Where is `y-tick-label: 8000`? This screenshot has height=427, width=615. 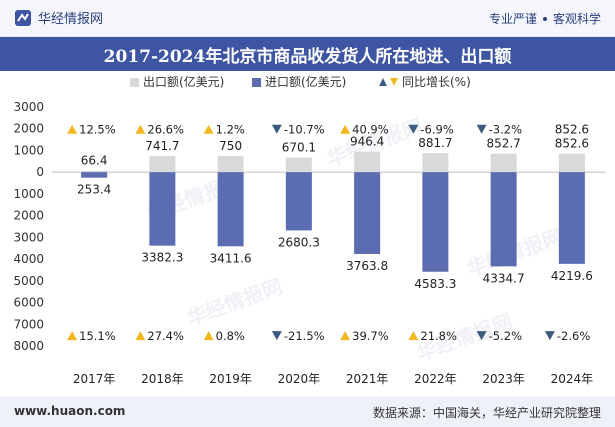
y-tick-label: 8000 is located at coordinates (28, 346).